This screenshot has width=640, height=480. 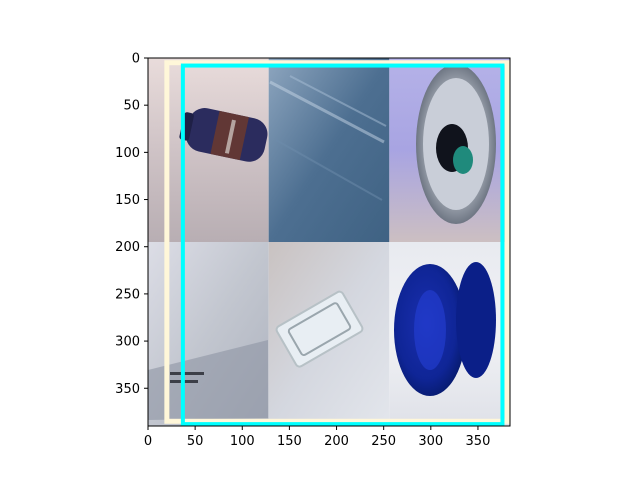 I want to click on tile-blue-sheet-photo, so click(x=329, y=150).